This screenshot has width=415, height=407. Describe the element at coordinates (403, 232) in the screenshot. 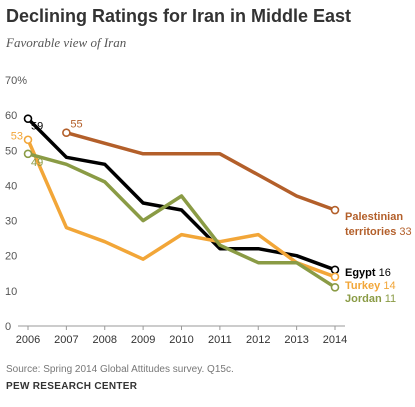

I see `end-value-label: 33` at that location.